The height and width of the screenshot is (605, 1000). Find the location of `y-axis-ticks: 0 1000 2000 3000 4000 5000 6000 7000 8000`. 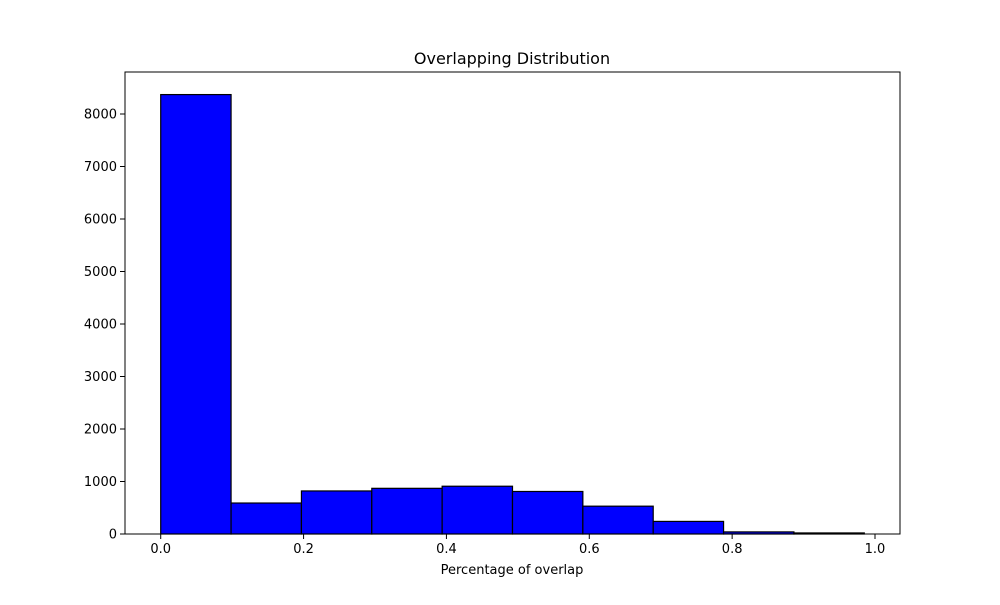

y-axis-ticks: 0 1000 2000 3000 4000 5000 6000 7000 8000 is located at coordinates (104, 325).